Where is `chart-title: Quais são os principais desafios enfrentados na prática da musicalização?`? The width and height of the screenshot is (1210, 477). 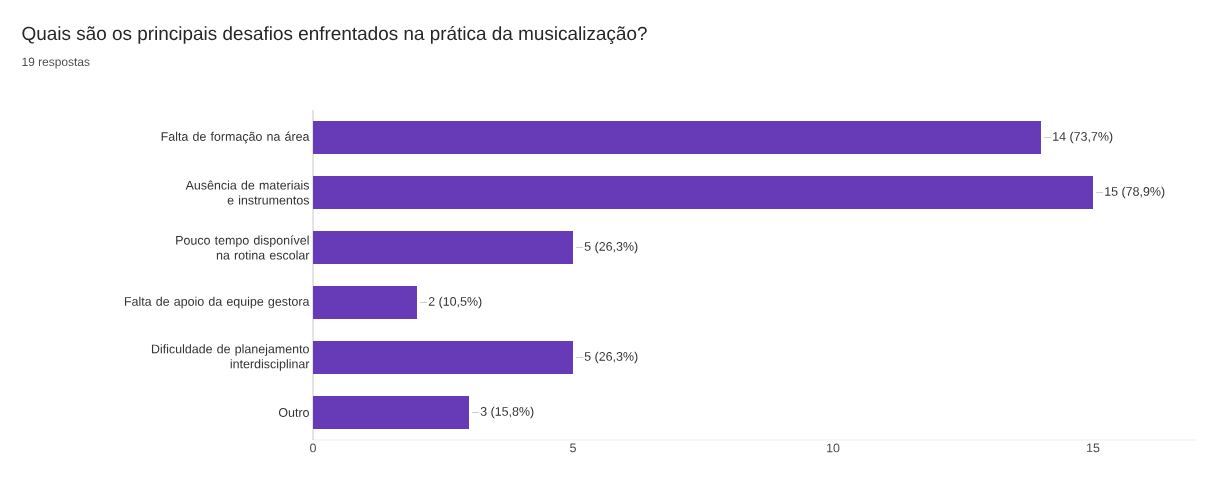 chart-title: Quais são os principais desafios enfrentados na prática da musicalização? is located at coordinates (334, 35).